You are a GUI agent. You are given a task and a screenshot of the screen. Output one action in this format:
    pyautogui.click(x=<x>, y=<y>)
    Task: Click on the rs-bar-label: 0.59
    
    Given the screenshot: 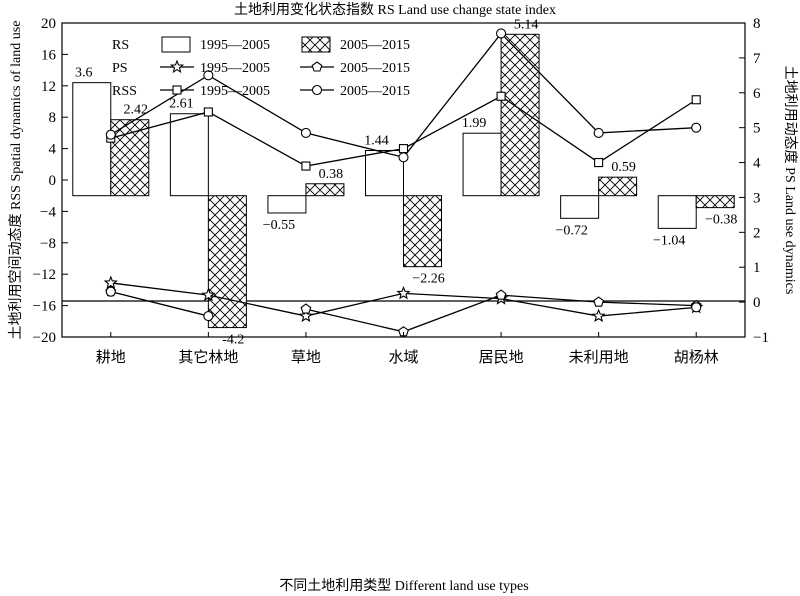 What is the action you would take?
    pyautogui.click(x=623, y=167)
    